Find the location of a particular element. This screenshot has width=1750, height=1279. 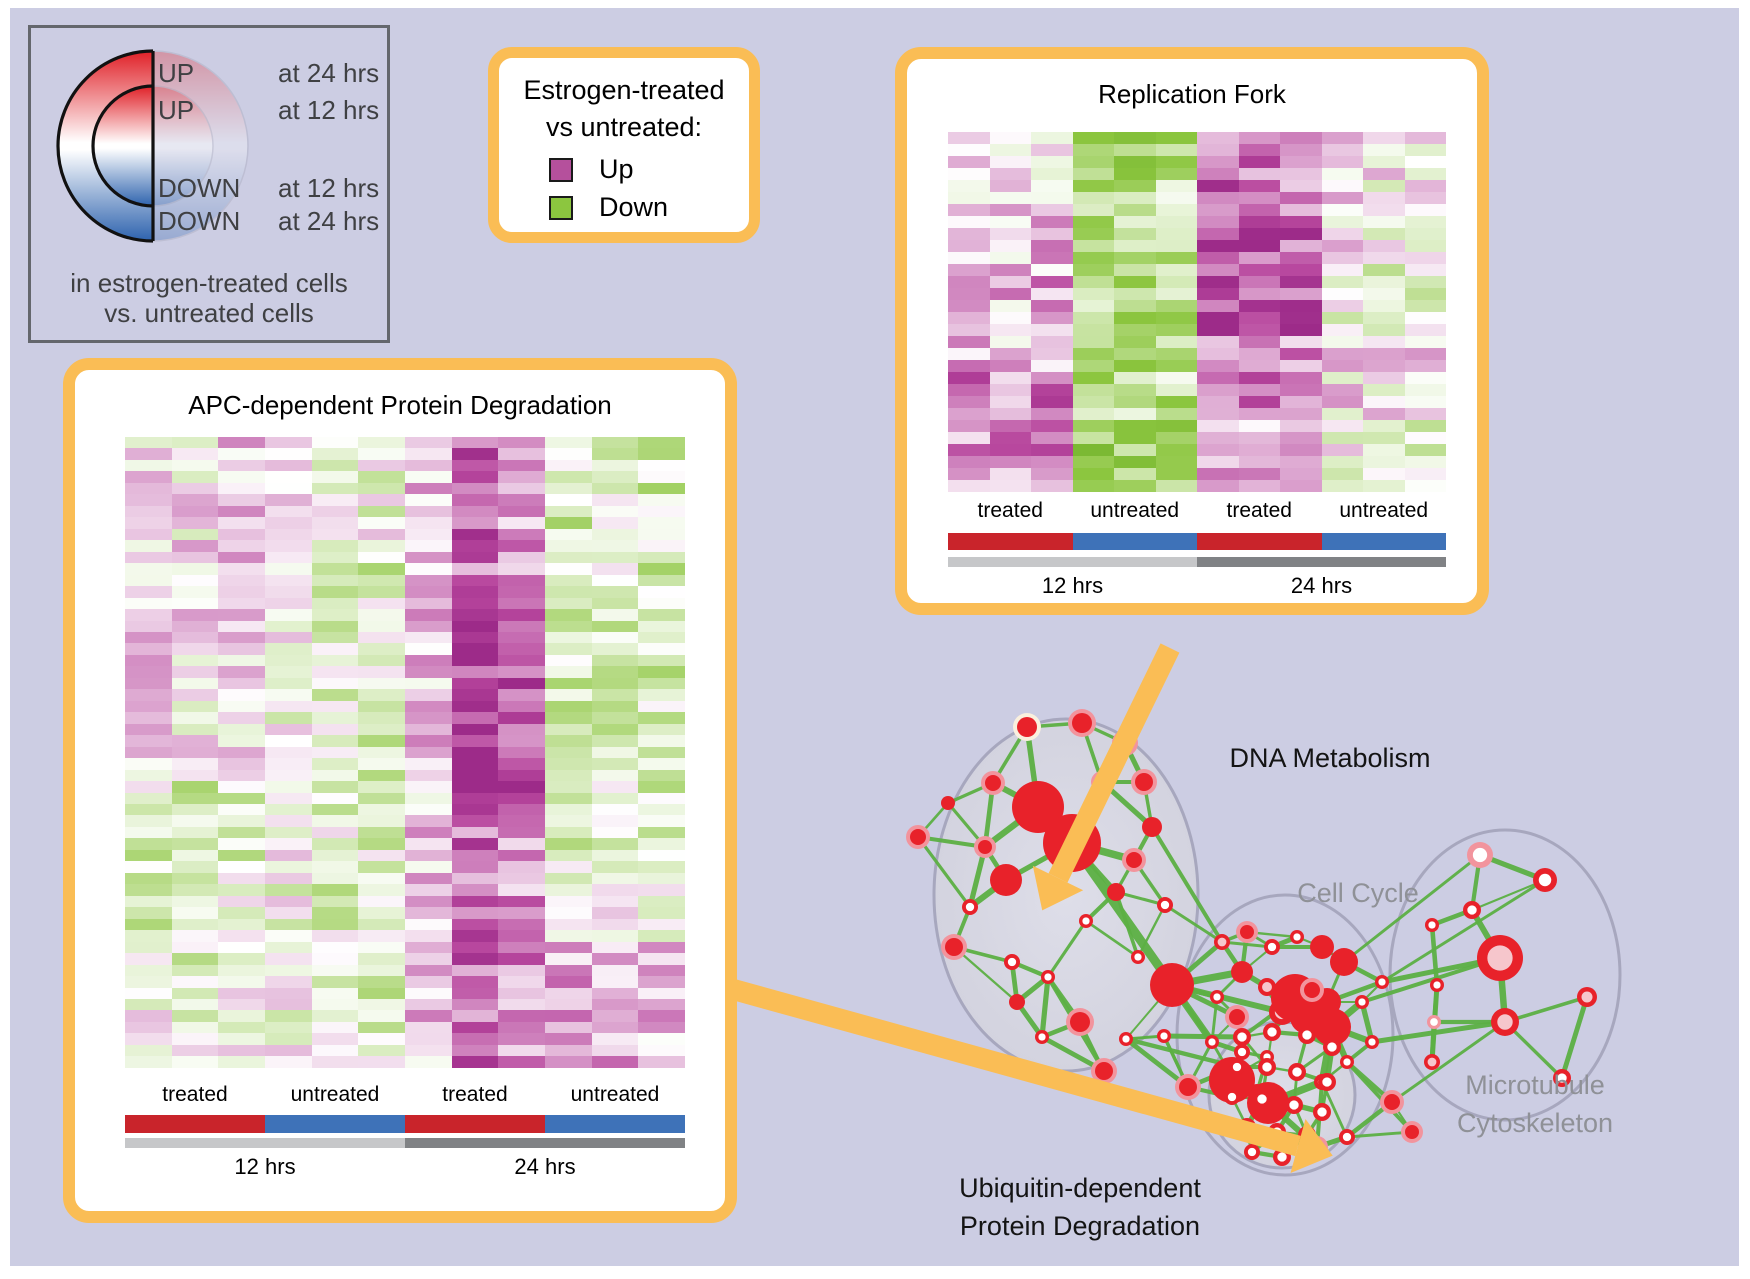

estrogen-legend-title-line1: Estrogen-treated is located at coordinates (624, 90).